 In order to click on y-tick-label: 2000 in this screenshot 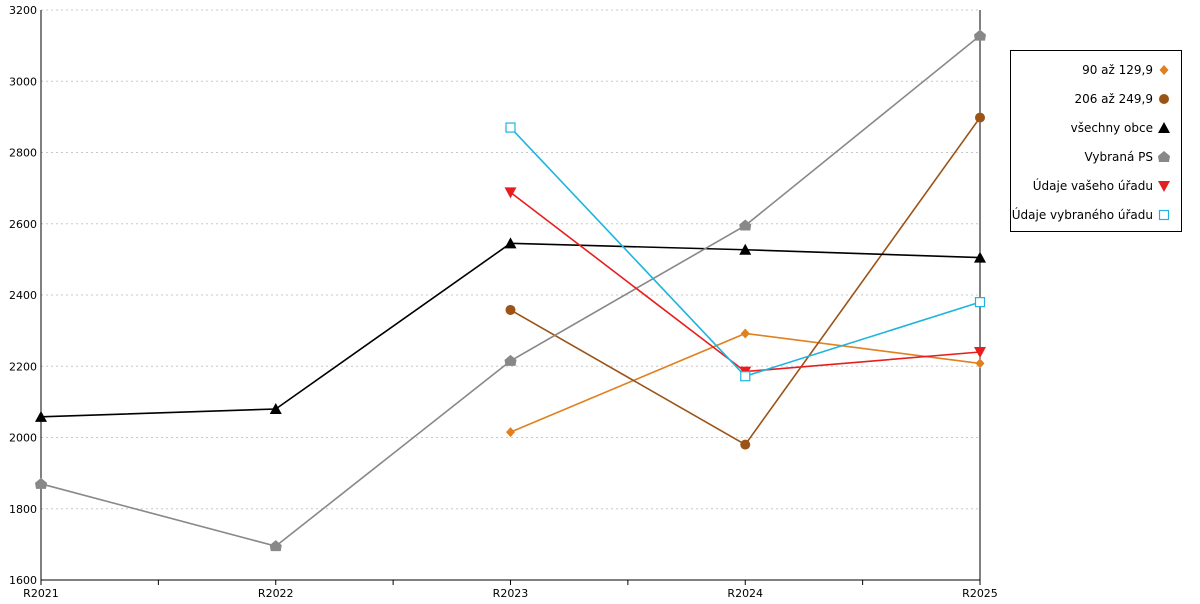, I will do `click(23, 438)`.